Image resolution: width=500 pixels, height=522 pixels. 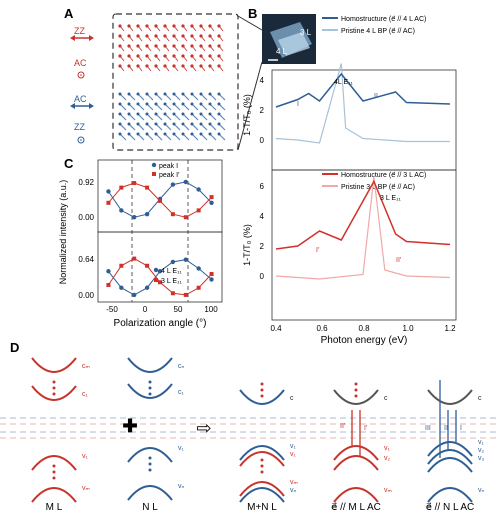 I want to click on ytick-bot-2: 2, so click(x=262, y=246).